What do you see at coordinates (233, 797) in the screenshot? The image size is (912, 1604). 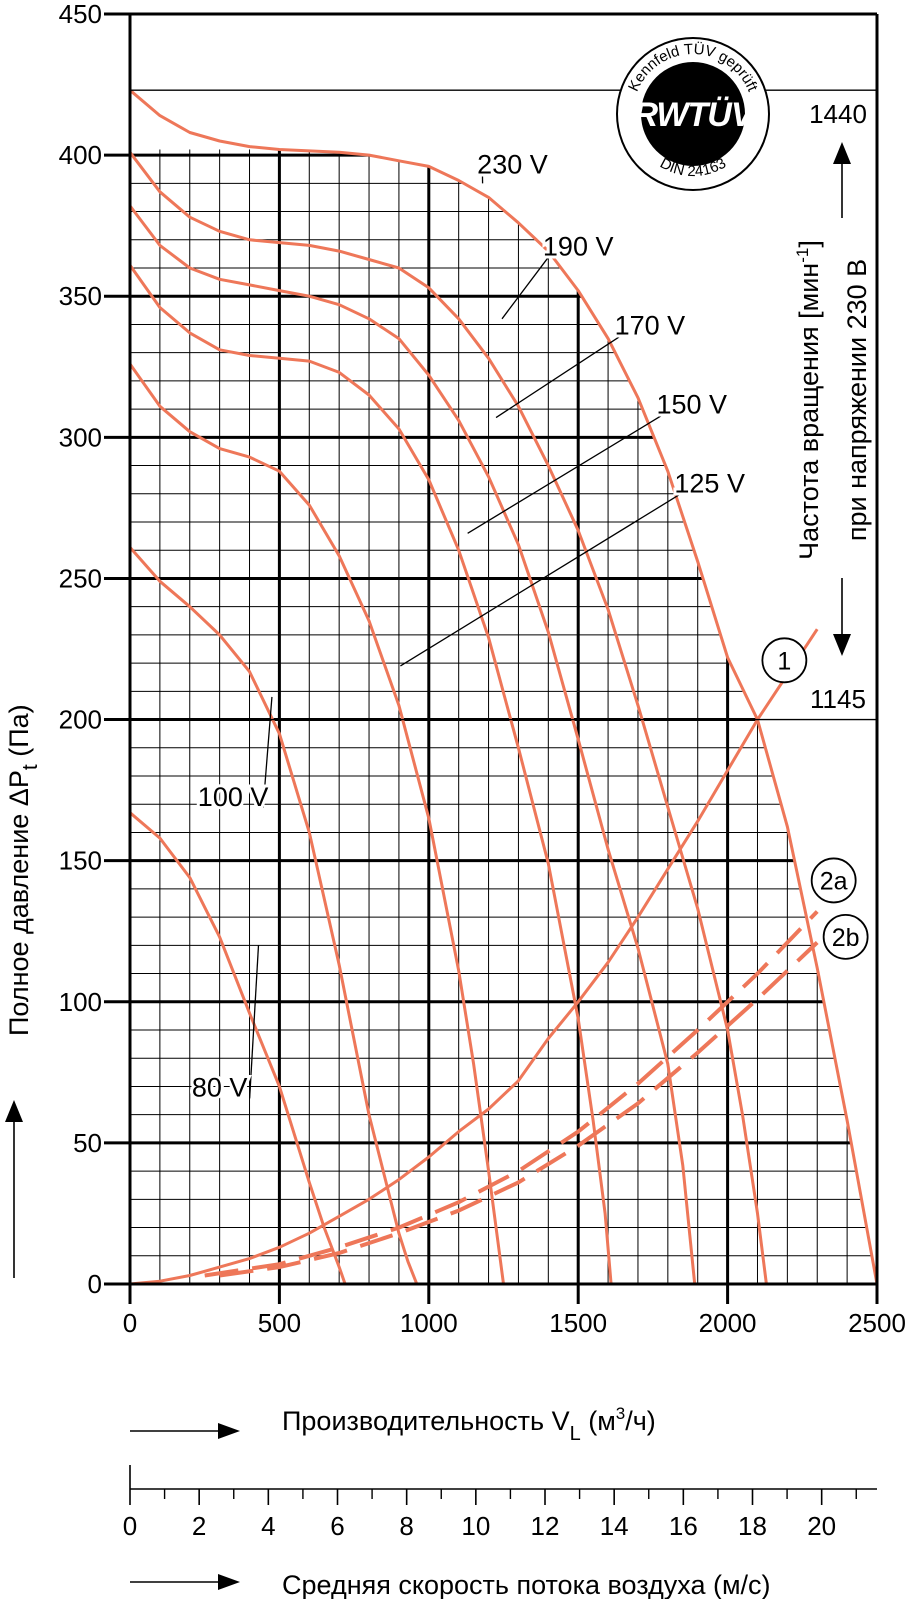 I see `curve-label-text: 100 V` at bounding box center [233, 797].